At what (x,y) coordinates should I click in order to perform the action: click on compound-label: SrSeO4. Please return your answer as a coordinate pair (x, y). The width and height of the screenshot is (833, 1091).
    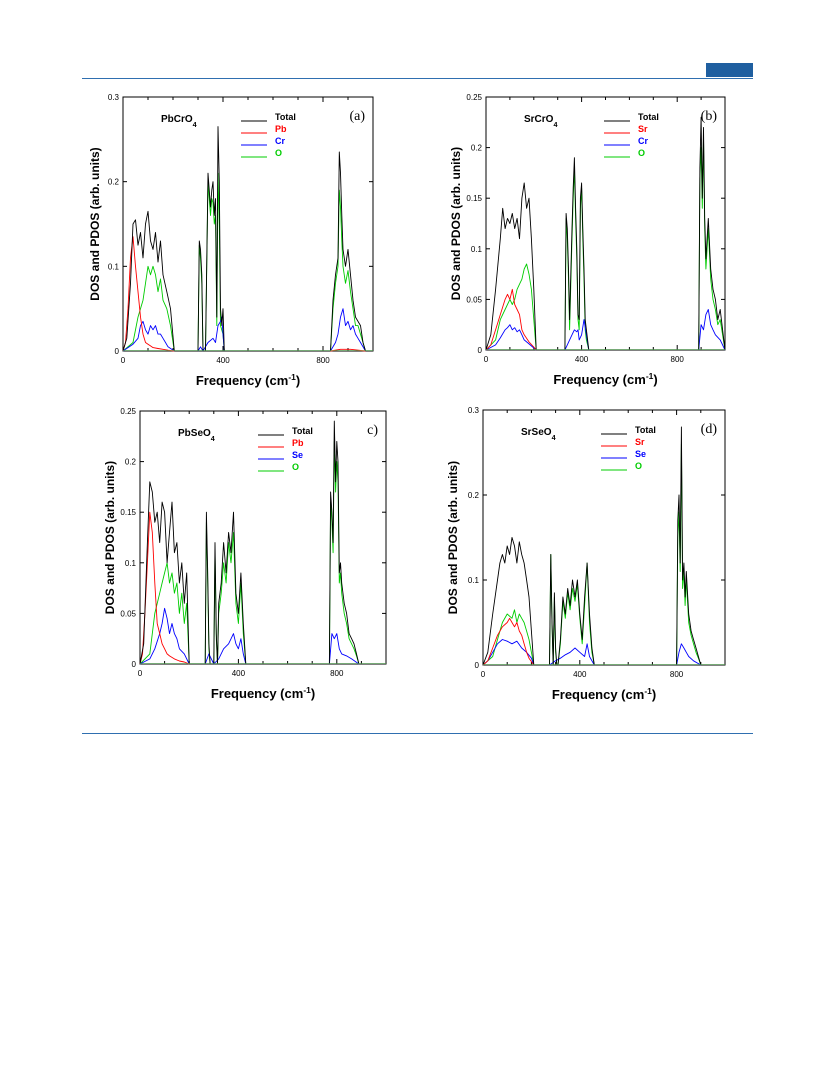
    Looking at the image, I should click on (538, 434).